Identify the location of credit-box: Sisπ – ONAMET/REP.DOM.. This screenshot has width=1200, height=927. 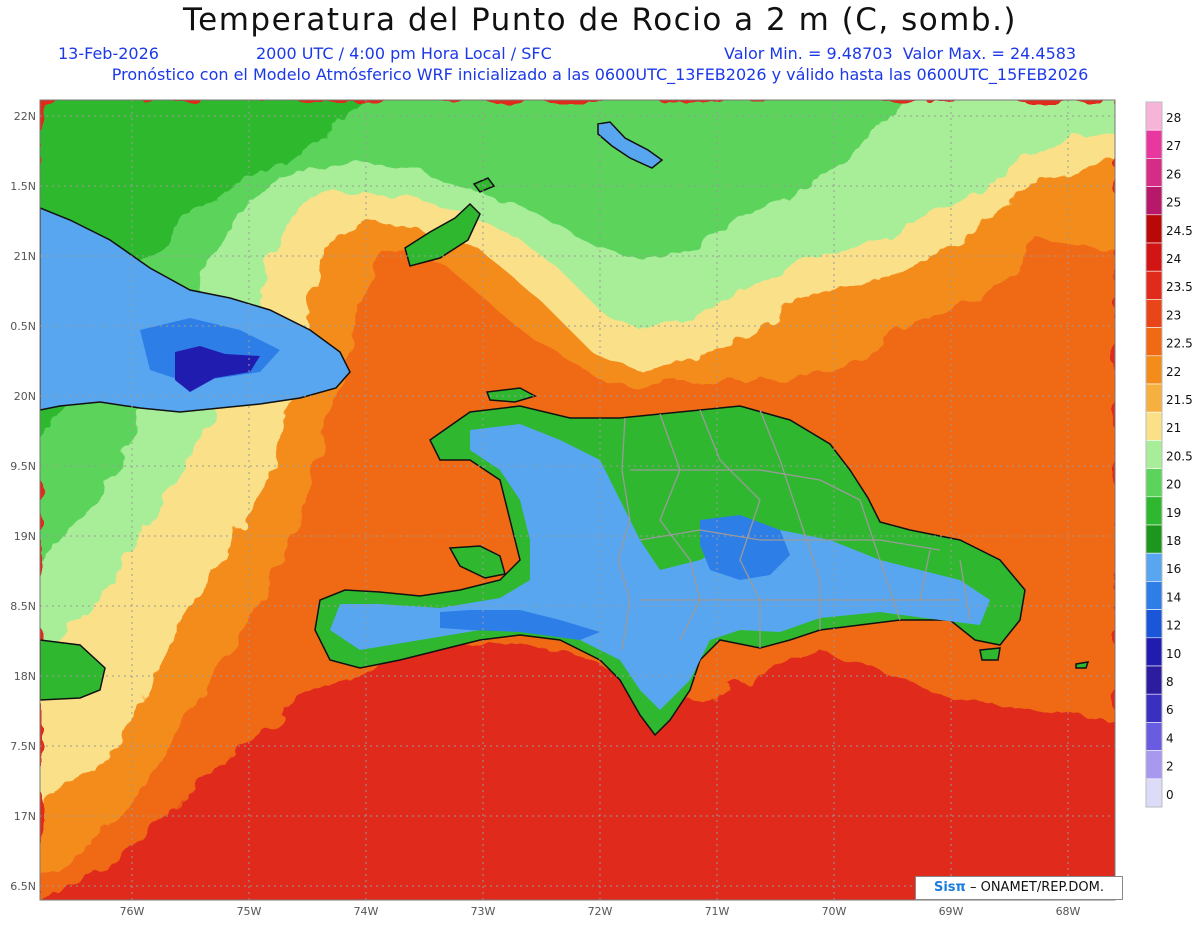
(1019, 888).